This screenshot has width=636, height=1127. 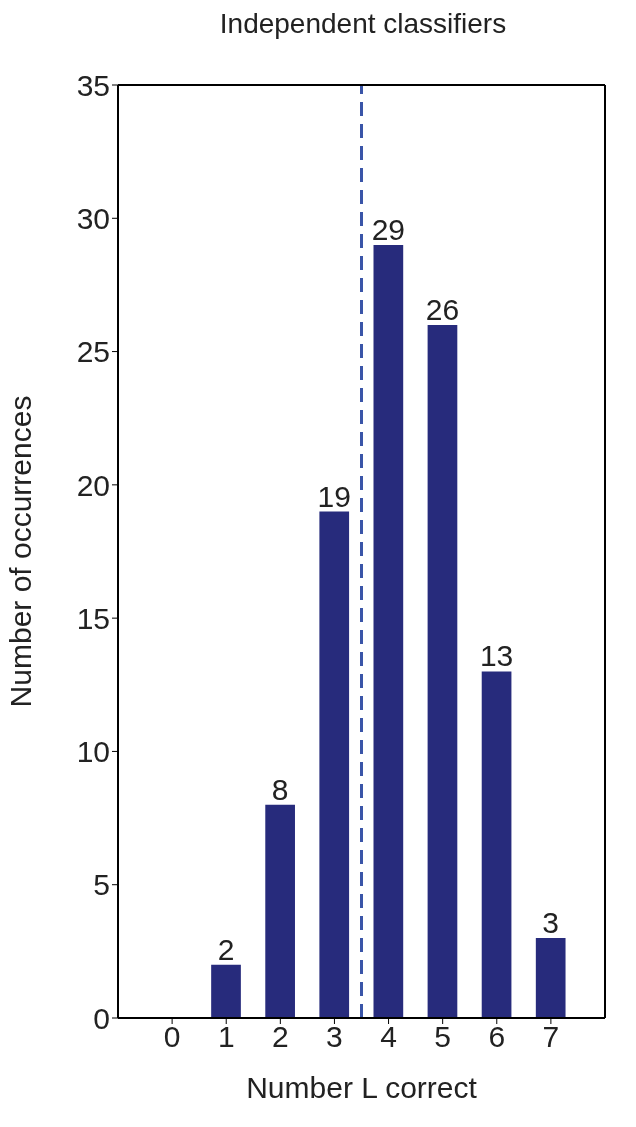 I want to click on chart-title: Independent classifiers, so click(x=363, y=24).